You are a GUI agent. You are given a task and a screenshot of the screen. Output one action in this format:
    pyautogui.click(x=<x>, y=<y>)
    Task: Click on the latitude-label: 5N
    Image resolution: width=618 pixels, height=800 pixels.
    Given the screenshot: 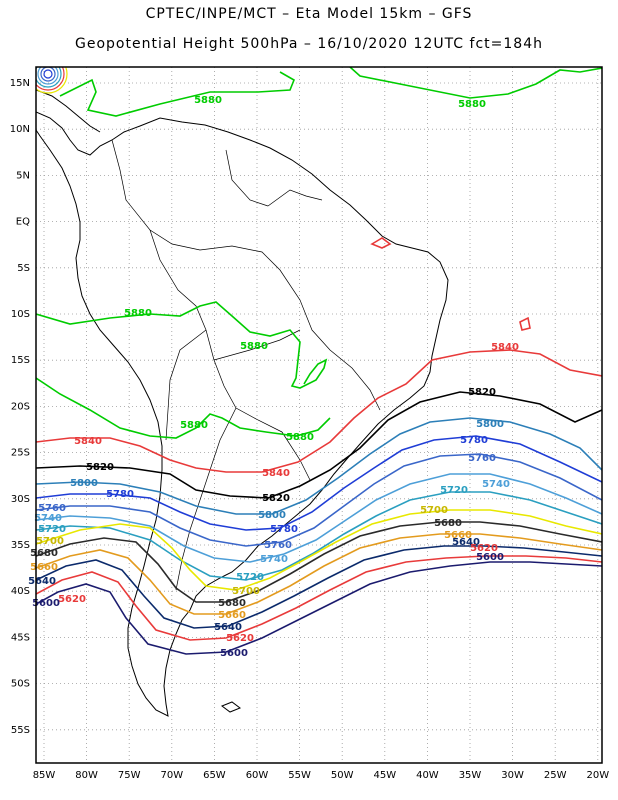 What is the action you would take?
    pyautogui.click(x=23, y=175)
    